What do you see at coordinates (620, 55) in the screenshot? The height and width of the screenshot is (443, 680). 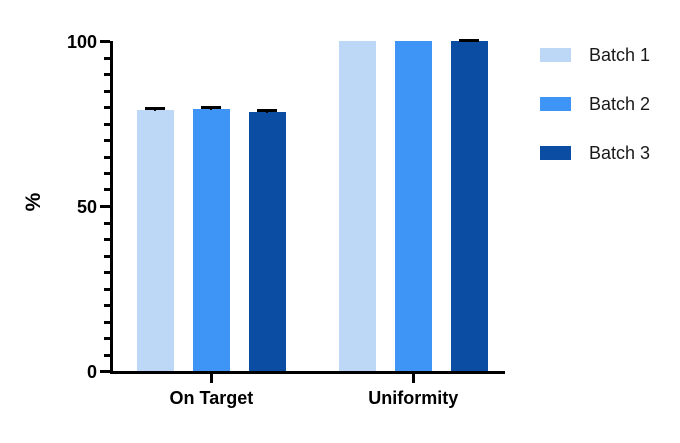 I see `legend-label: Batch 1` at bounding box center [620, 55].